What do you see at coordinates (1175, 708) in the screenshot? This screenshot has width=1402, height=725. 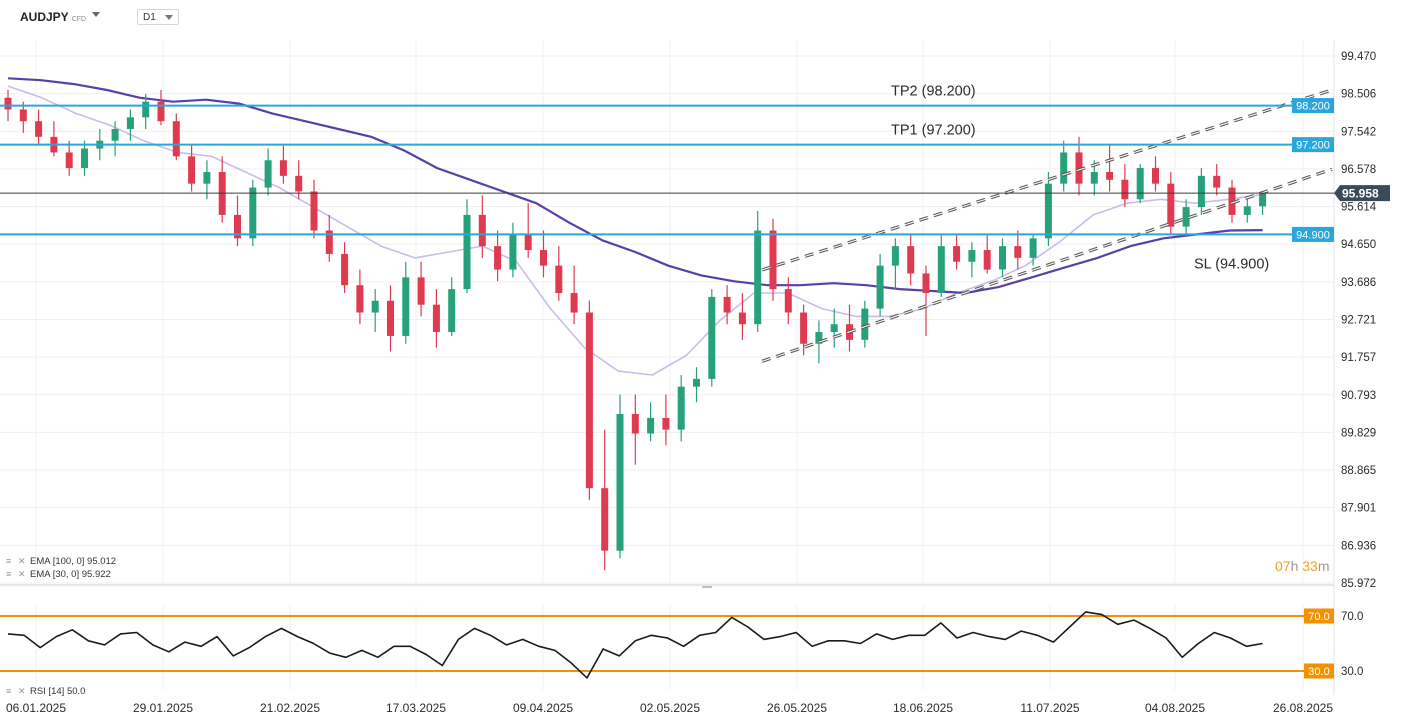 I see `date-tick-label: 04.08.2025` at bounding box center [1175, 708].